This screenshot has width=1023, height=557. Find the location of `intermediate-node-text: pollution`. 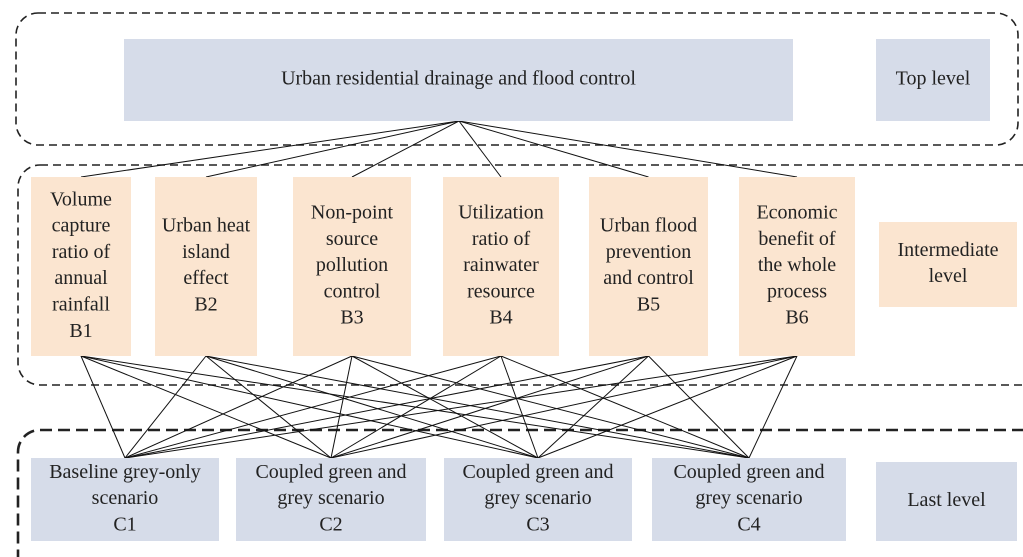

intermediate-node-text: pollution is located at coordinates (352, 265).